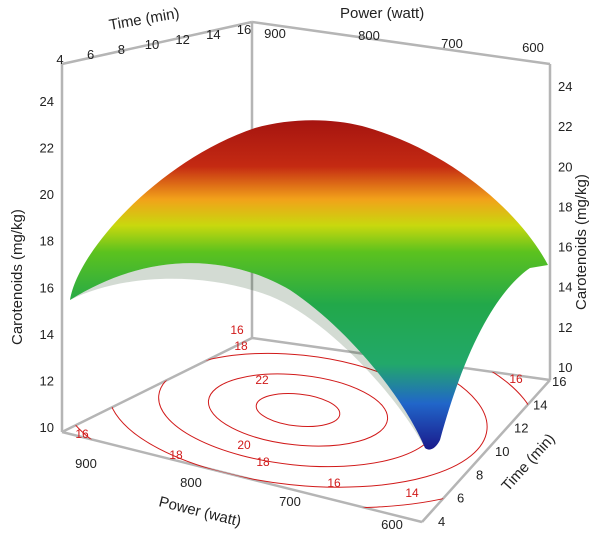  Describe the element at coordinates (144, 19) in the screenshot. I see `time-axis-label-top: Time (min)` at that location.